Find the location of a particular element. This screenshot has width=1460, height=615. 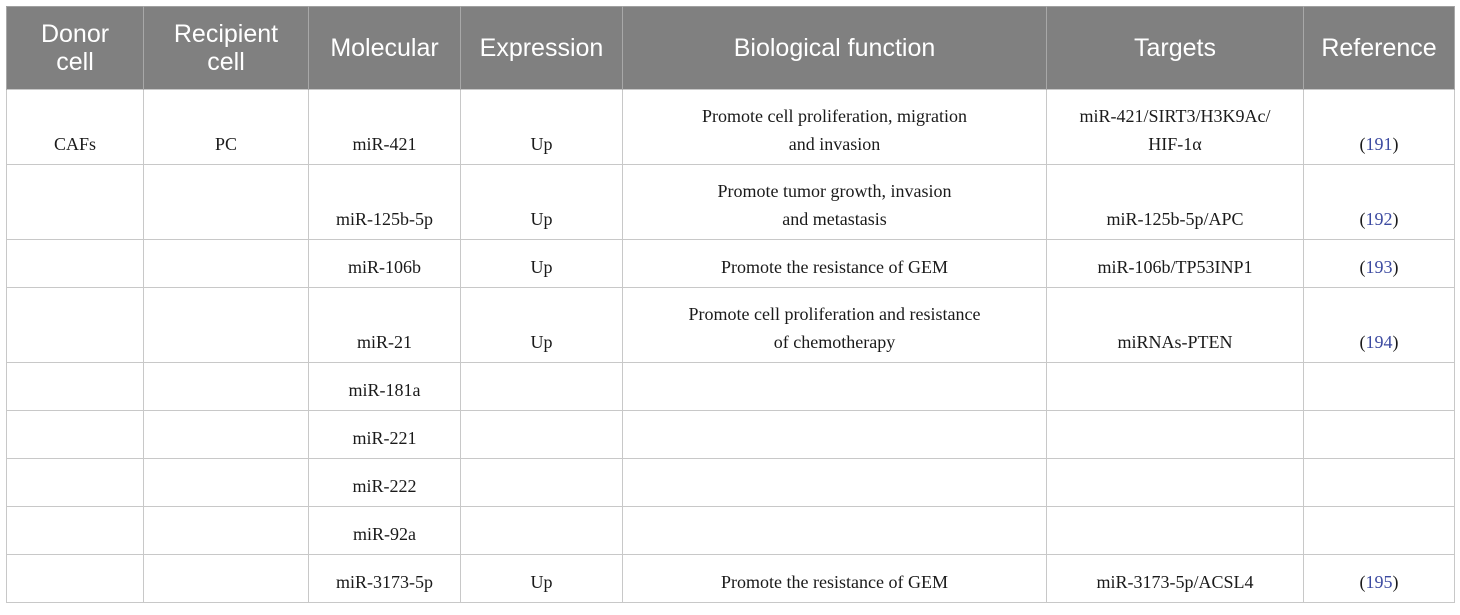

header-molecular: Molecular is located at coordinates (384, 48).